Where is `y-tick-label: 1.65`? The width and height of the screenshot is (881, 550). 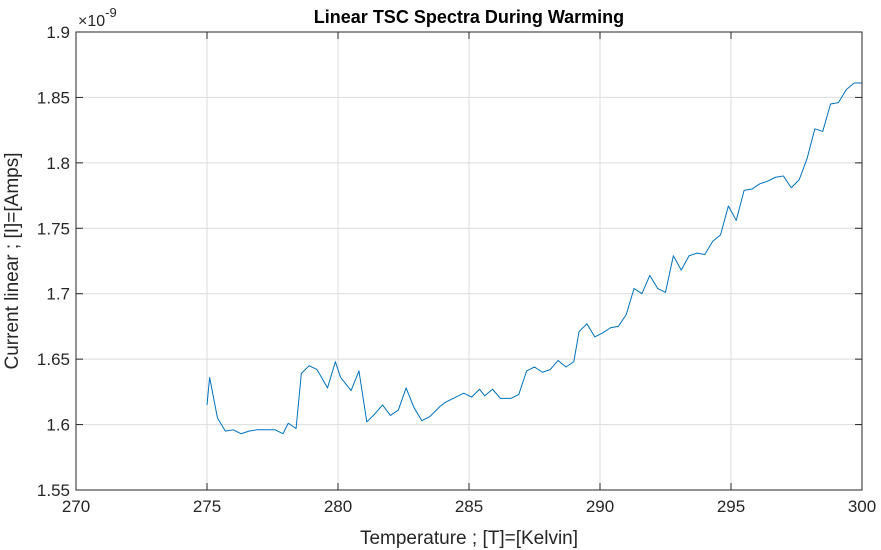
y-tick-label: 1.65 is located at coordinates (53, 359).